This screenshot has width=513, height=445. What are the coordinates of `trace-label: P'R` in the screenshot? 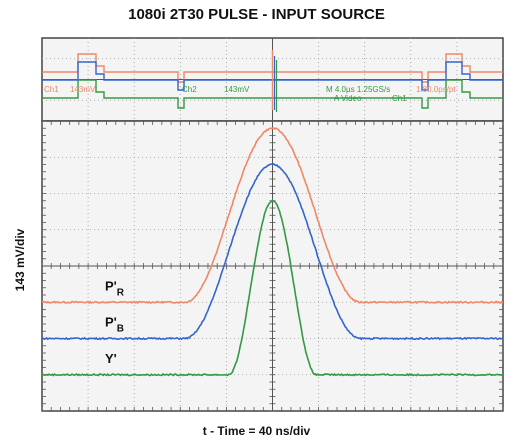 It's located at (115, 288).